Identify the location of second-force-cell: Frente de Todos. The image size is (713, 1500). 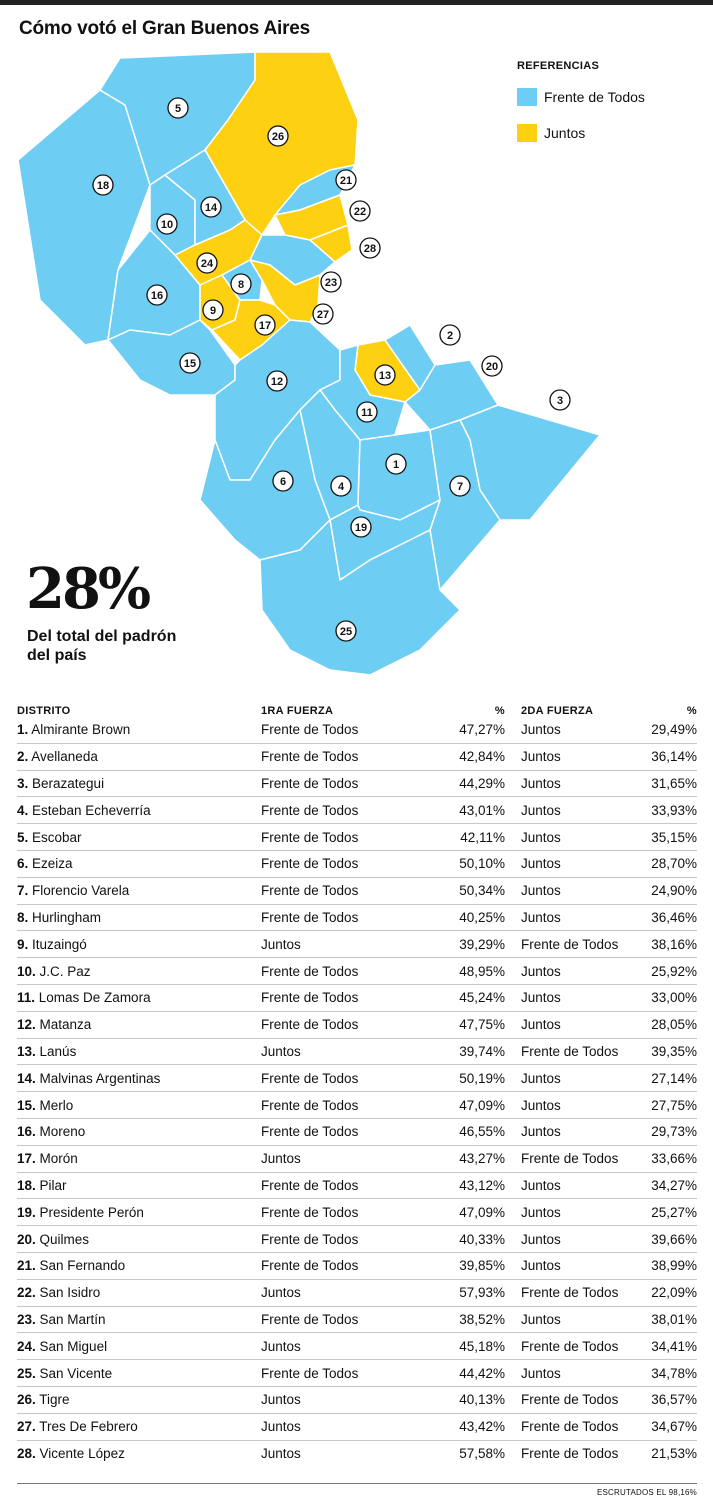
(570, 1159).